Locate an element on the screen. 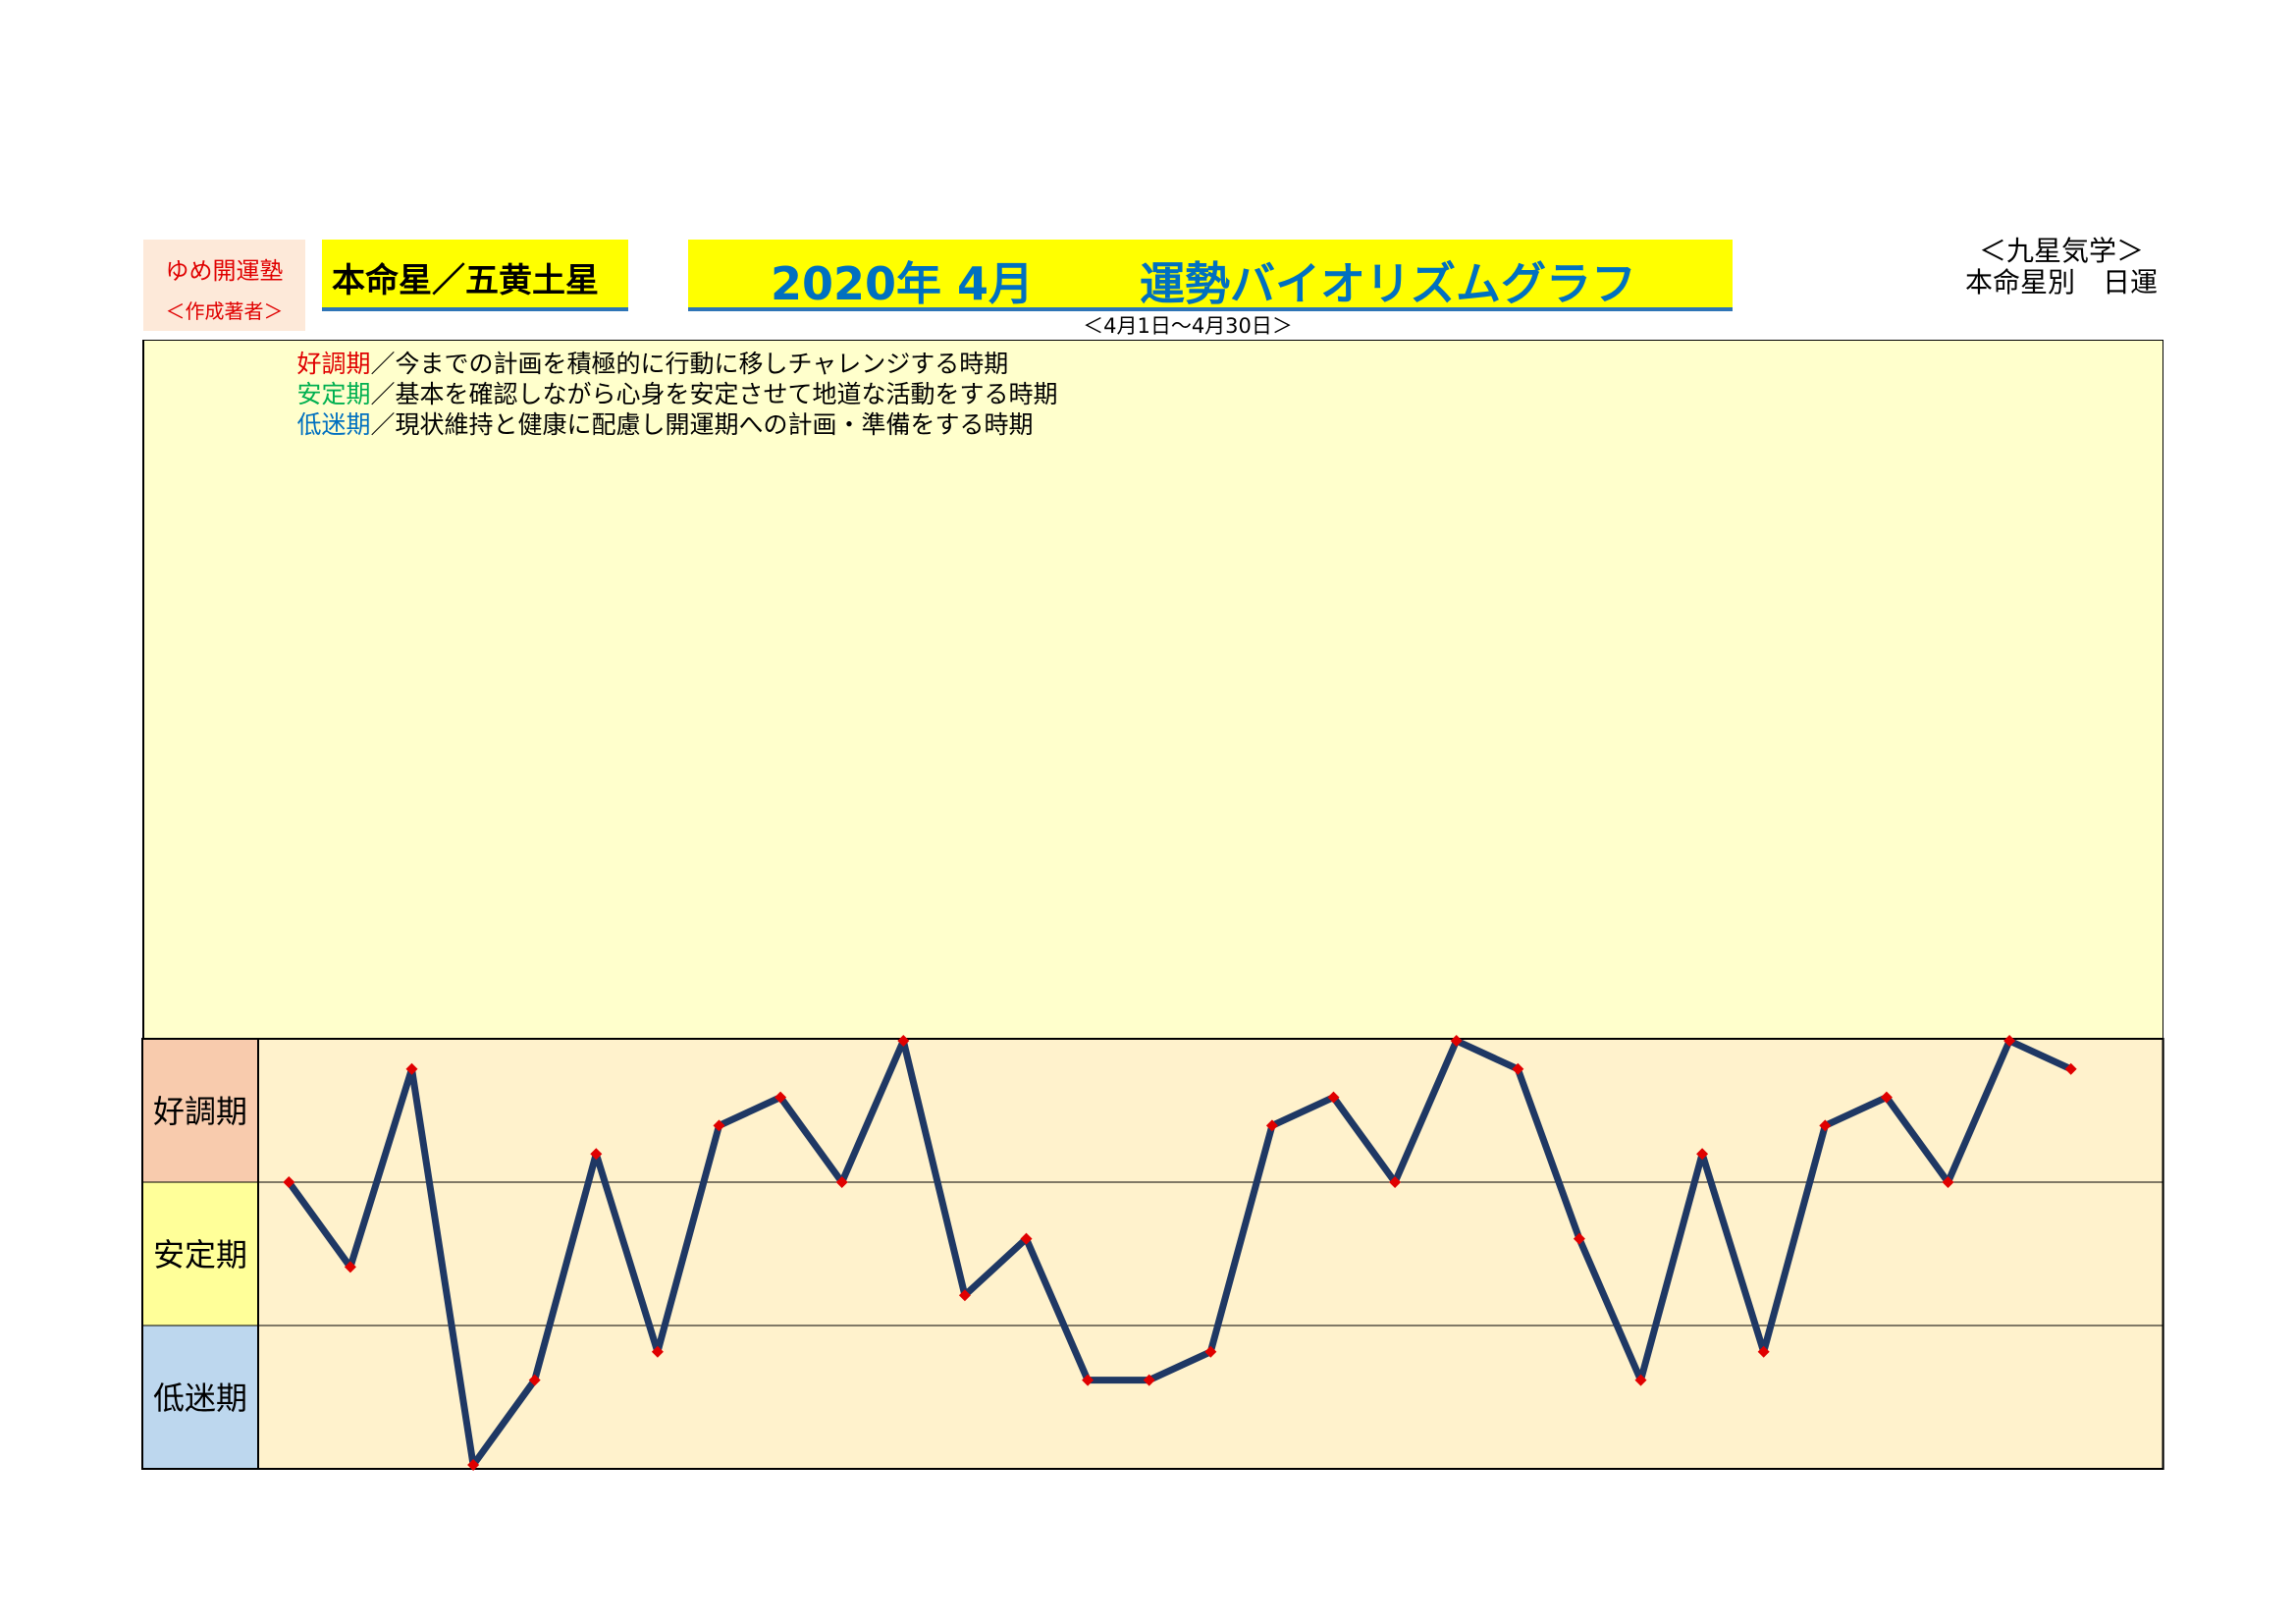  title-box: 2020年 4月 運勢バイオリズムグラフ is located at coordinates (1210, 275).